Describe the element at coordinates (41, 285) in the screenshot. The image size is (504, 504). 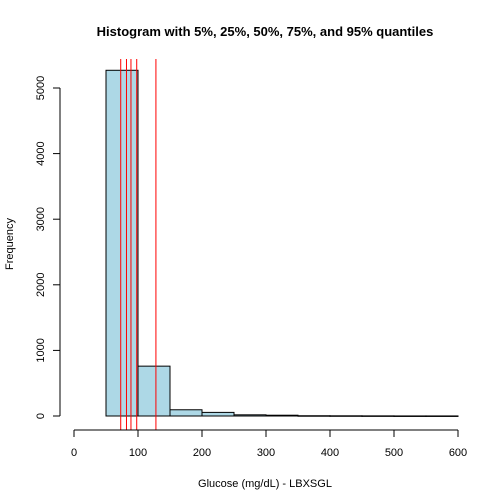
I see `y-tick-label: 2000` at that location.